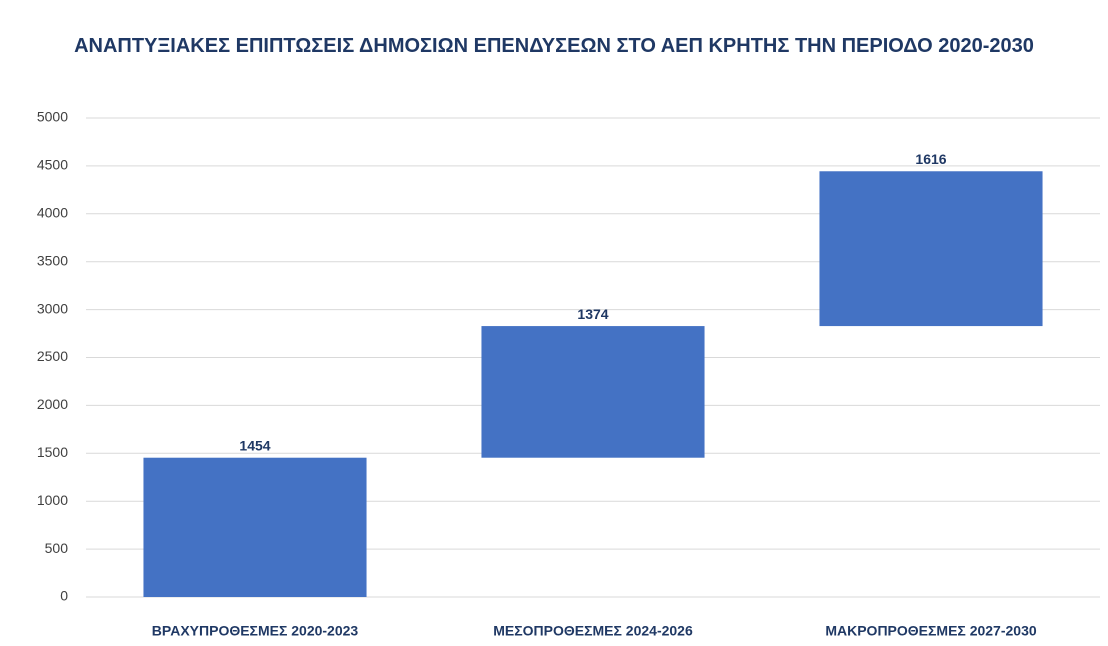 This screenshot has width=1108, height=646. I want to click on y-tick-label: 0, so click(64, 596).